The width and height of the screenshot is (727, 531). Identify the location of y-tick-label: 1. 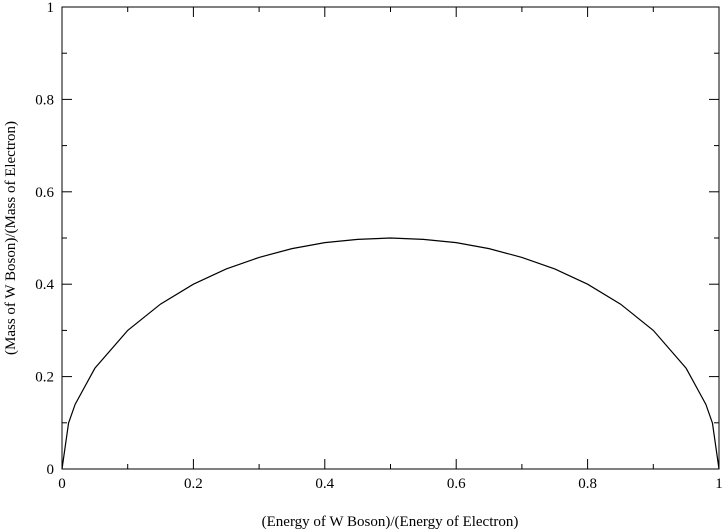
(51, 8).